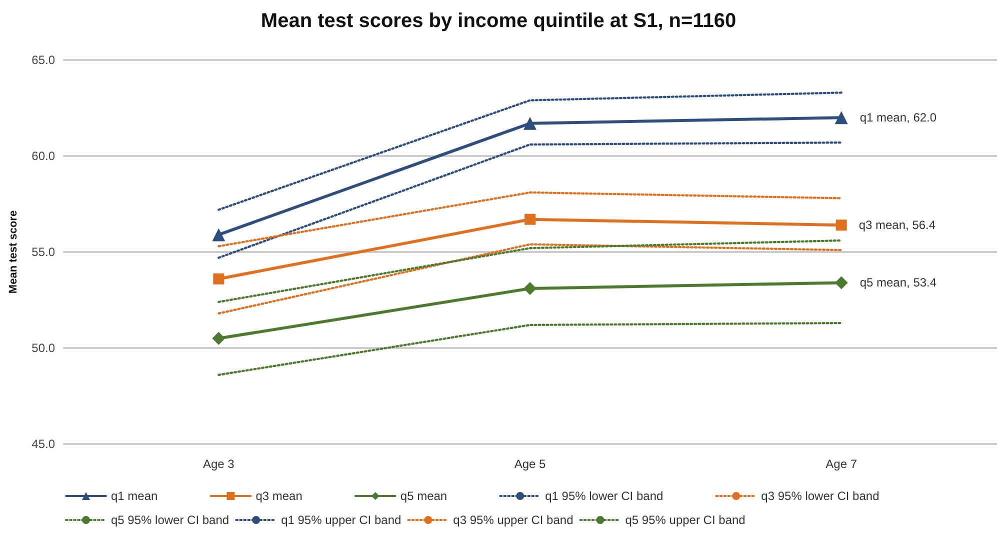 The width and height of the screenshot is (997, 536). I want to click on data-label: q1 mean, 62.0, so click(898, 117).